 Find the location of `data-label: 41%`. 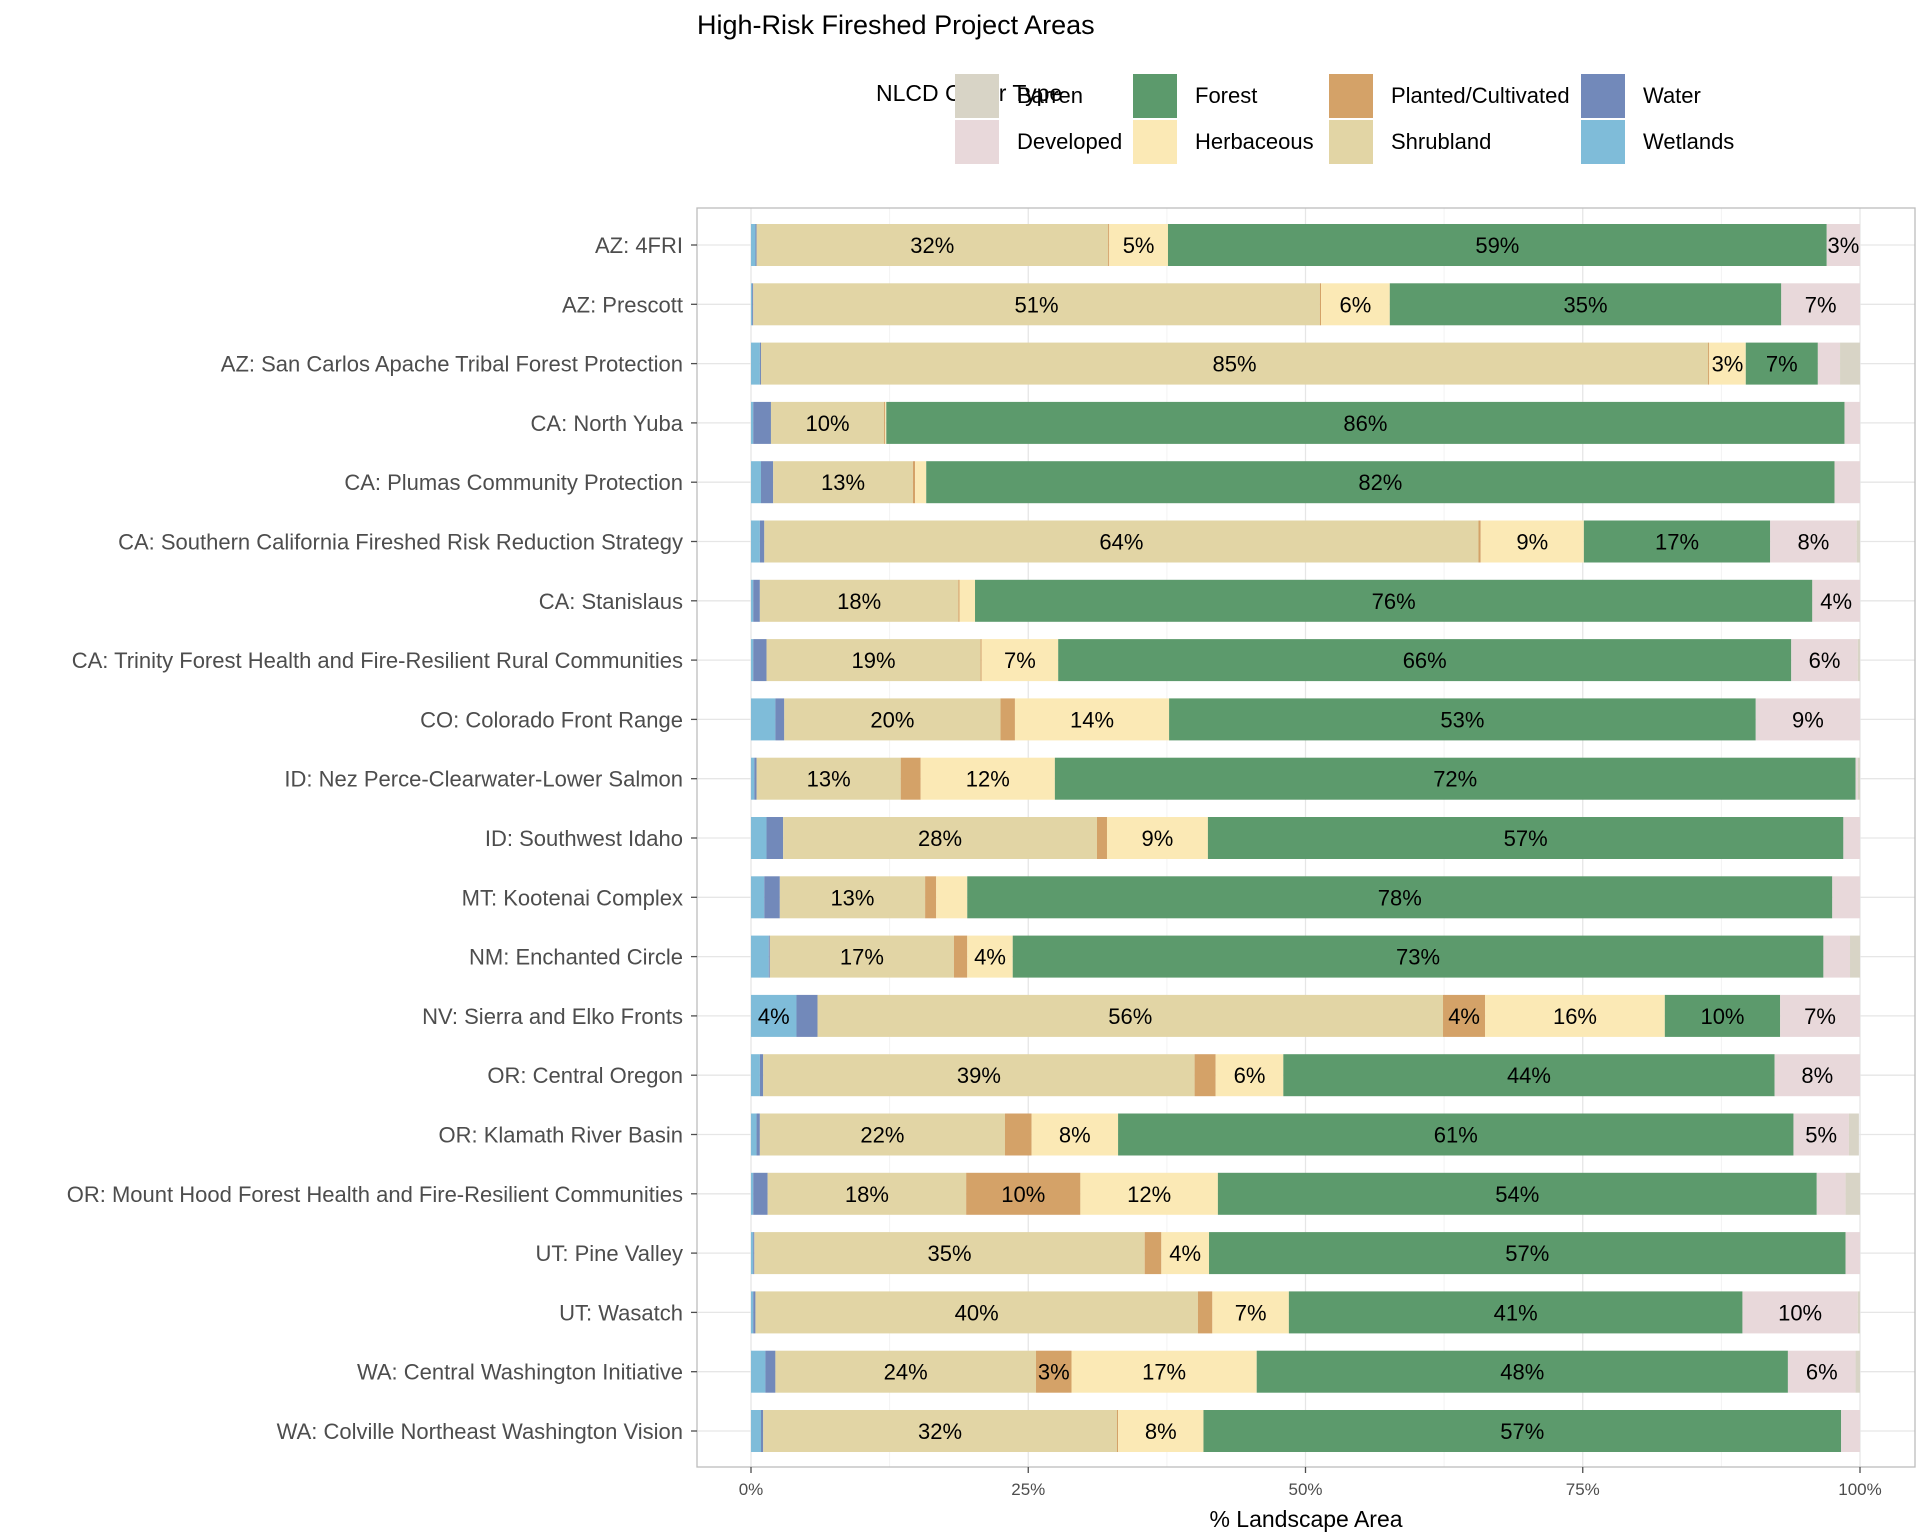

data-label: 41% is located at coordinates (1516, 1312).